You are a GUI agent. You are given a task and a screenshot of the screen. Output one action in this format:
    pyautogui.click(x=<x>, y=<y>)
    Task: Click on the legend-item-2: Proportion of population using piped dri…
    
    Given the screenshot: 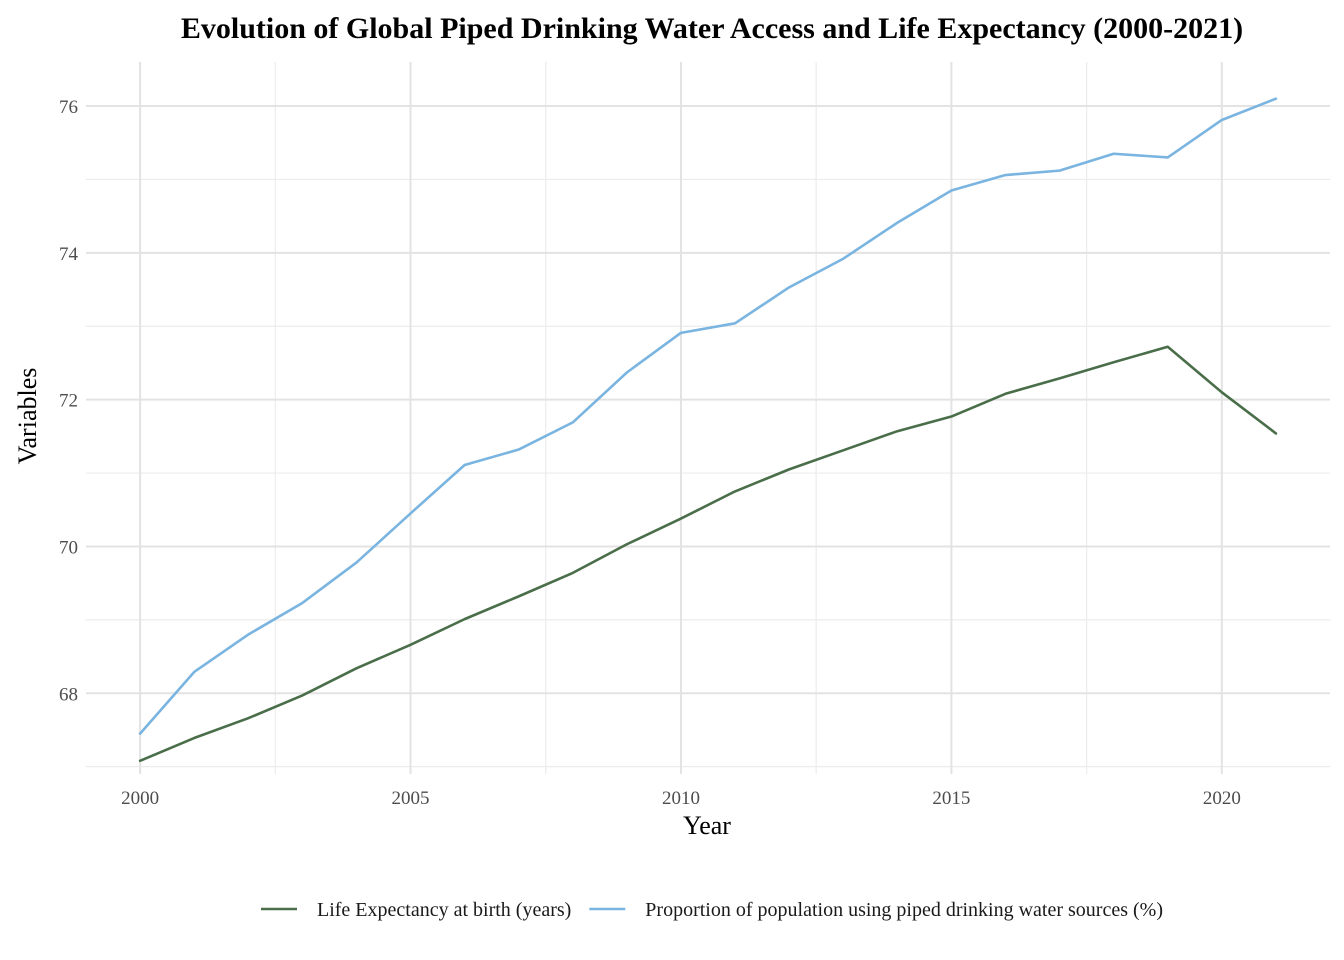 What is the action you would take?
    pyautogui.click(x=876, y=910)
    